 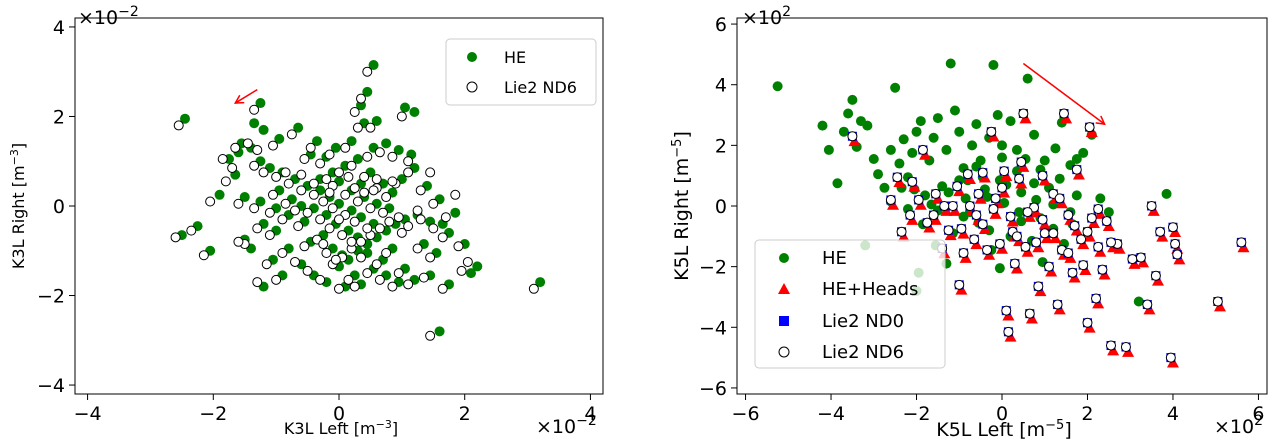 What do you see at coordinates (713, 268) in the screenshot?
I see `k5l-y-tick-label: −2` at bounding box center [713, 268].